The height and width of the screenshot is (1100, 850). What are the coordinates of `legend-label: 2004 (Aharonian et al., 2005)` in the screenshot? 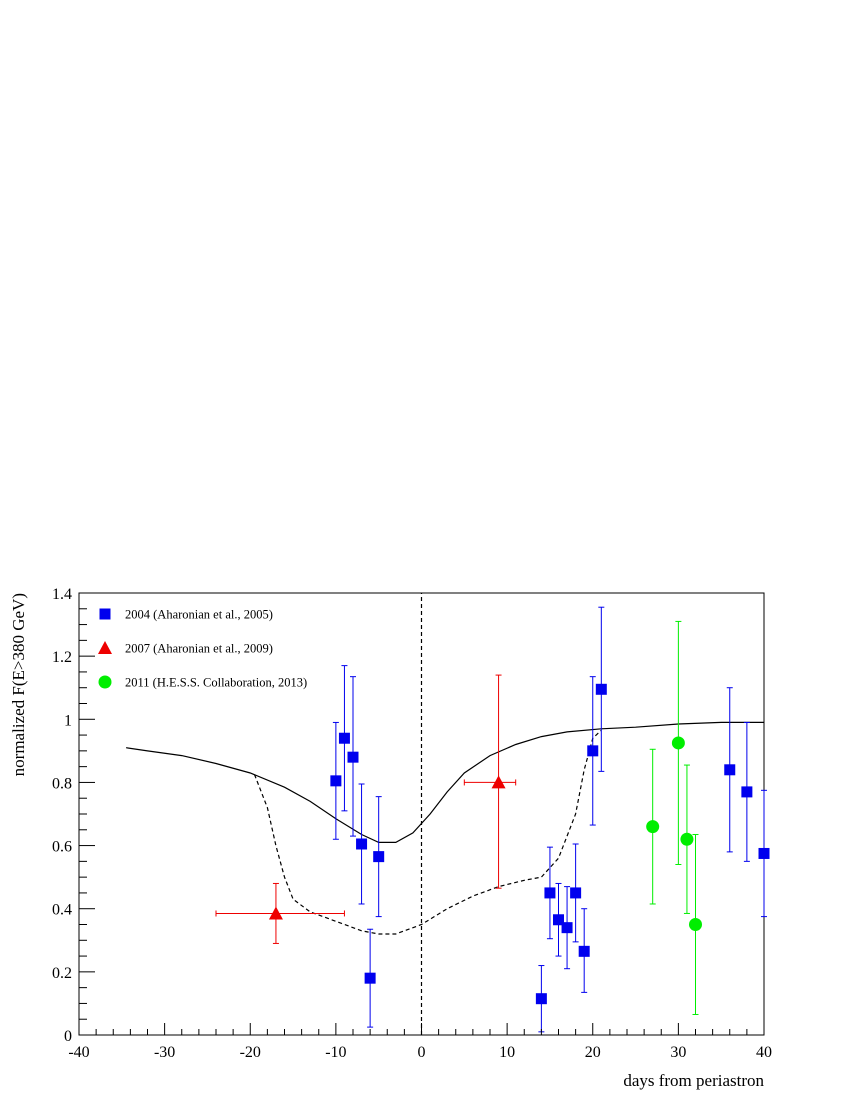 It's located at (199, 615).